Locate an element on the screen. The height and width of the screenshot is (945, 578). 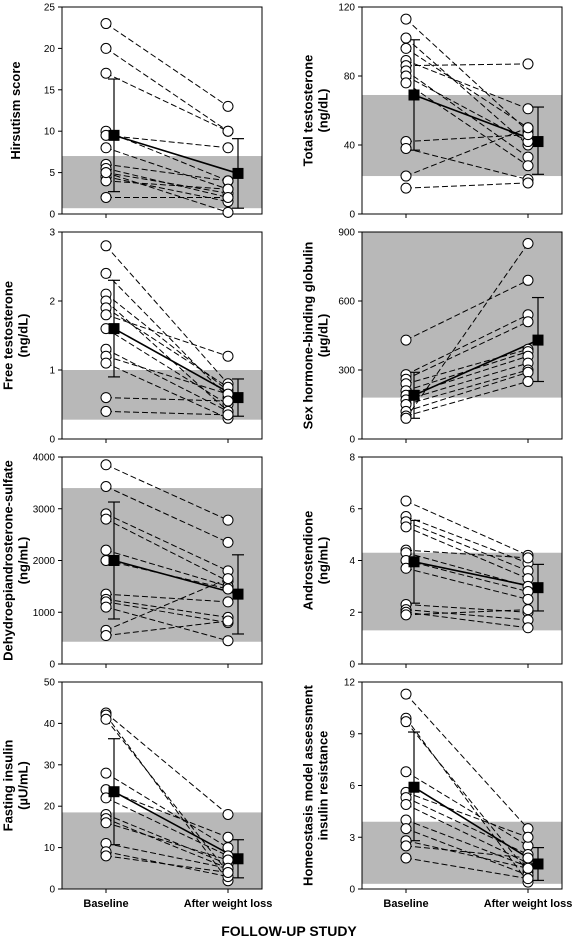
y-tick-label: 300 is located at coordinates (346, 371).